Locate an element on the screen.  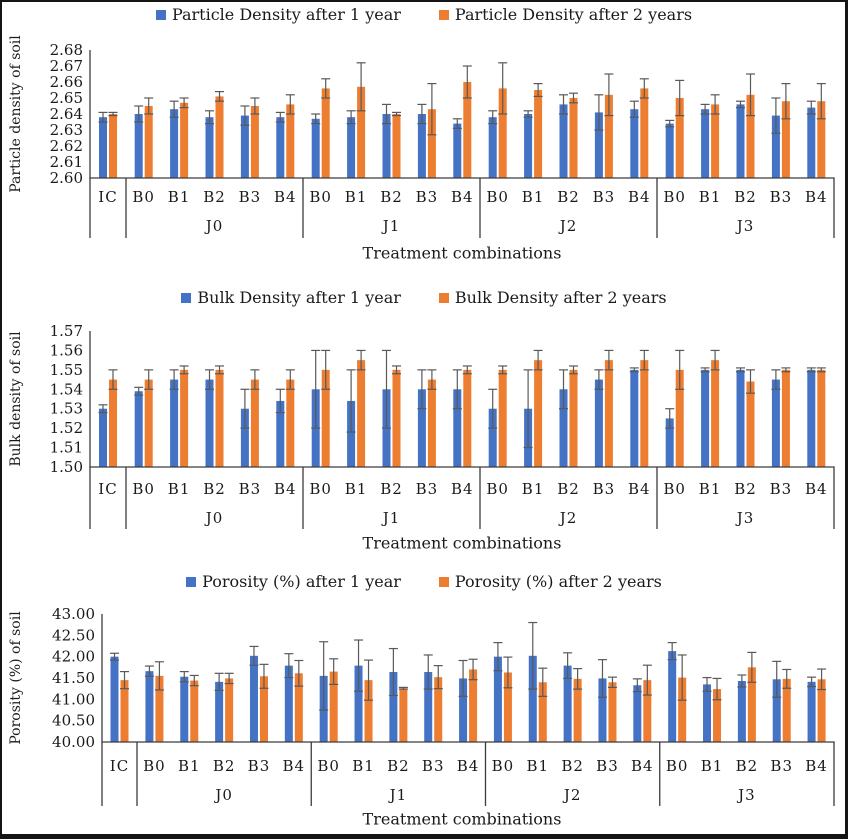
group-label: J3 is located at coordinates (746, 795).